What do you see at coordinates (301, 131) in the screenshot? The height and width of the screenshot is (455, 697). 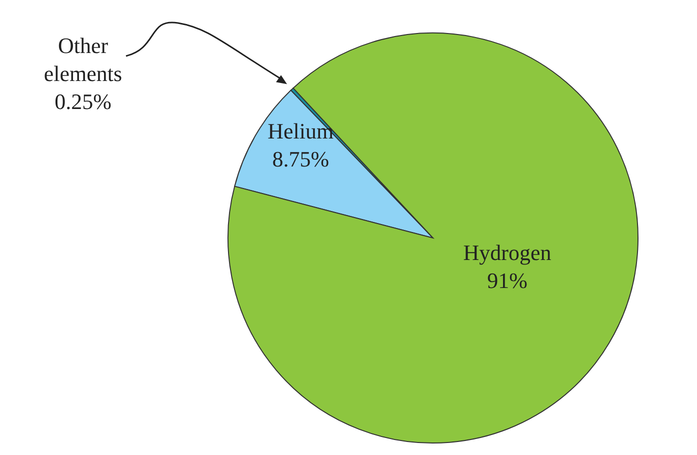 I see `slice-label: Helium` at bounding box center [301, 131].